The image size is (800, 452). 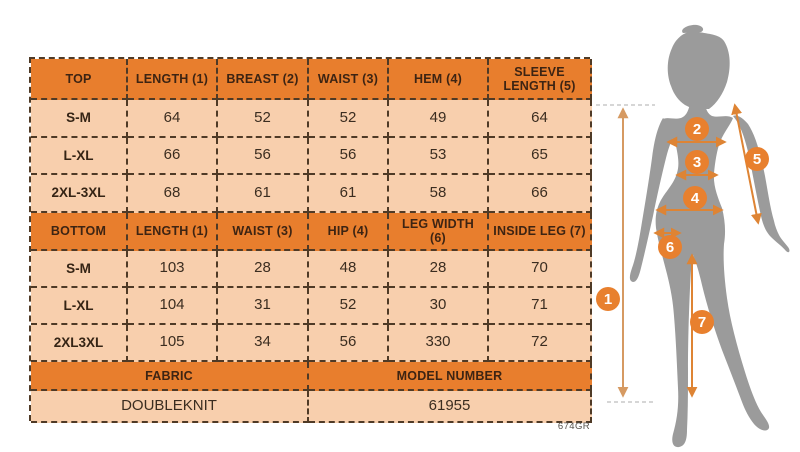 I want to click on top-row-value: 58, so click(x=439, y=194).